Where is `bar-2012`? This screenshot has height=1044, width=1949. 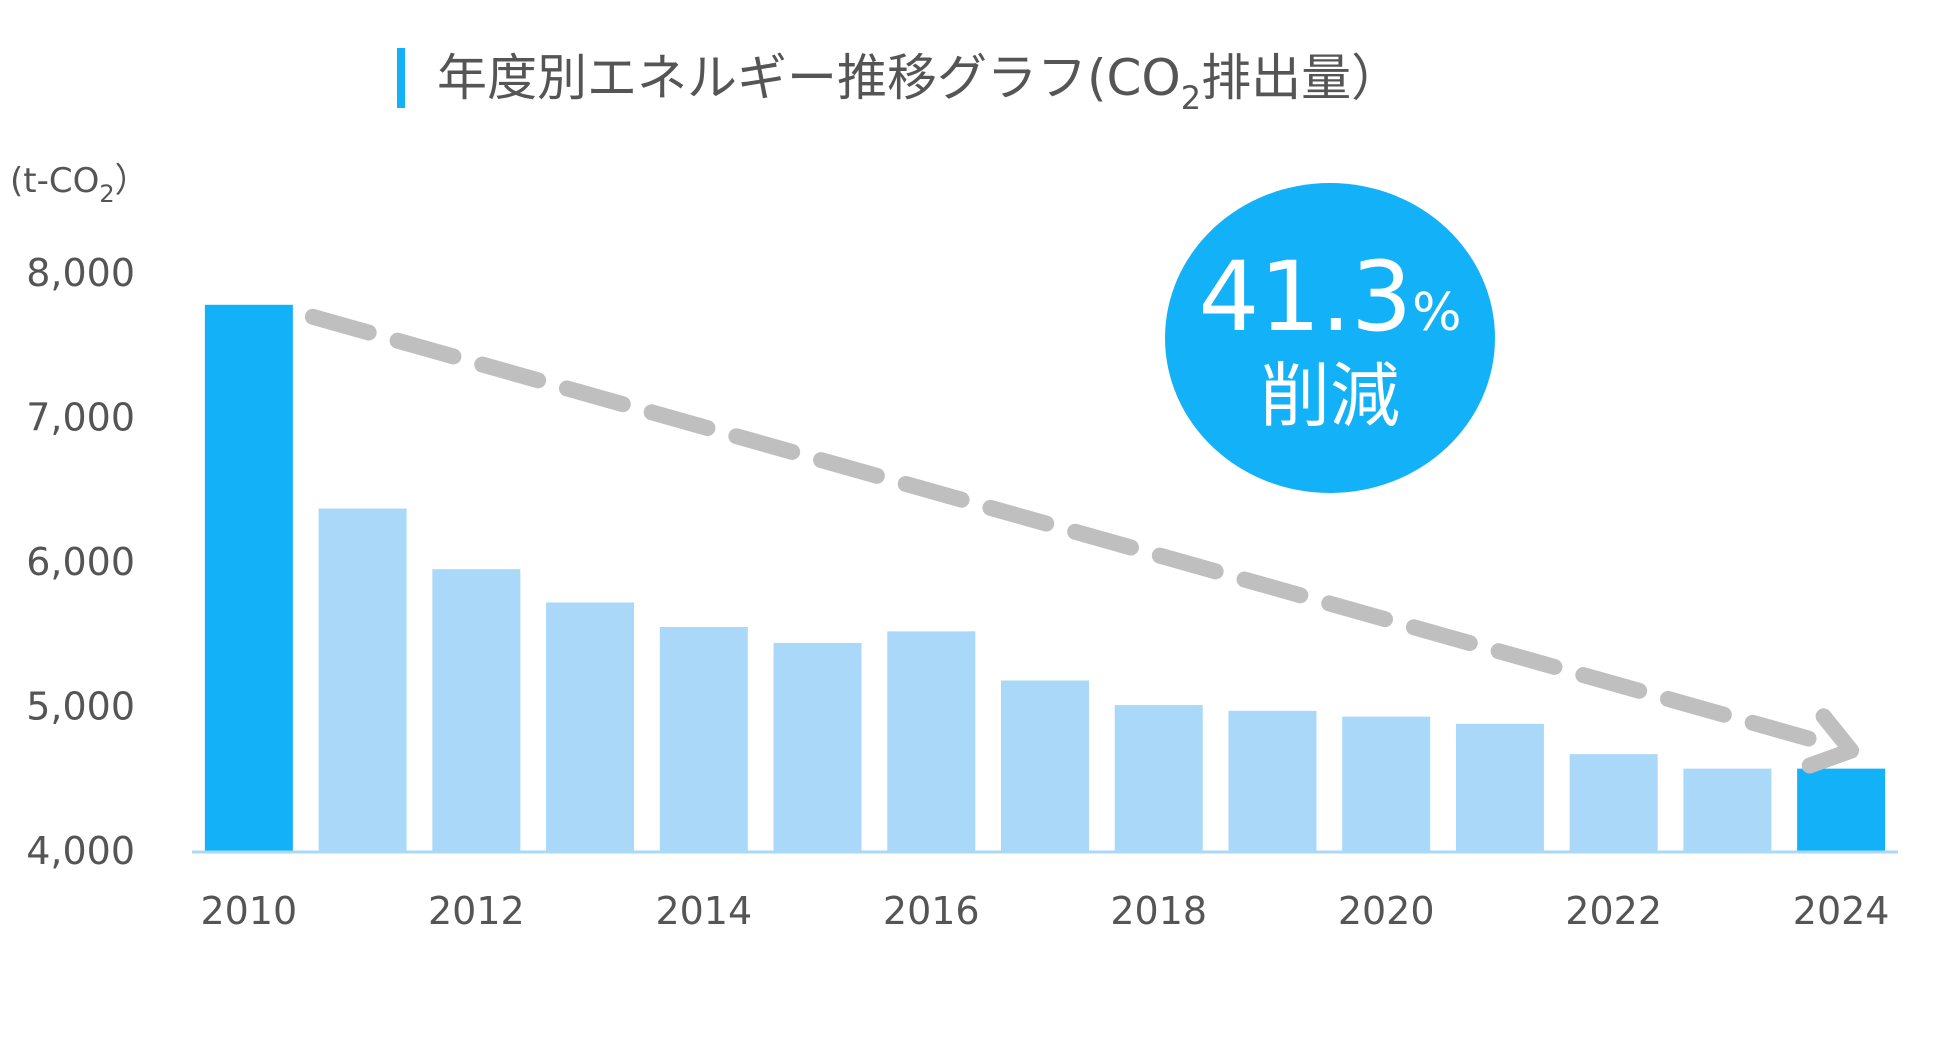 bar-2012 is located at coordinates (476, 710).